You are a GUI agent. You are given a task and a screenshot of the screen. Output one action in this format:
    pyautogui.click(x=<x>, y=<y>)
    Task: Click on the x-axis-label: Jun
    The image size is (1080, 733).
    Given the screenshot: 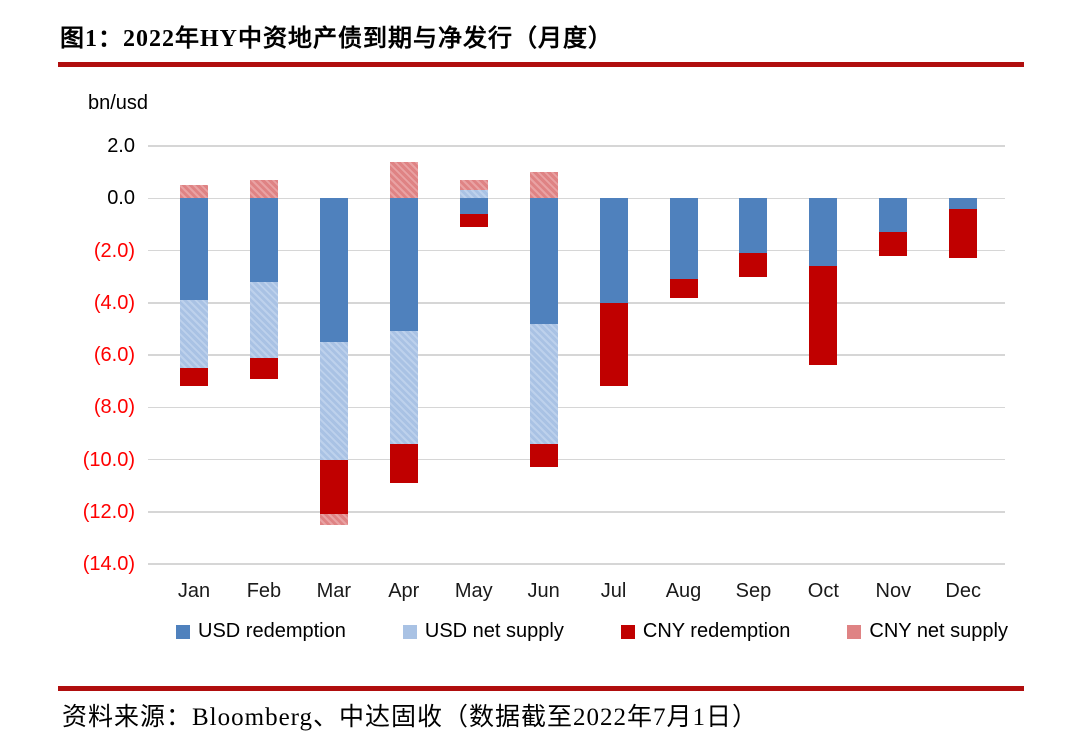 What is the action you would take?
    pyautogui.click(x=543, y=591)
    